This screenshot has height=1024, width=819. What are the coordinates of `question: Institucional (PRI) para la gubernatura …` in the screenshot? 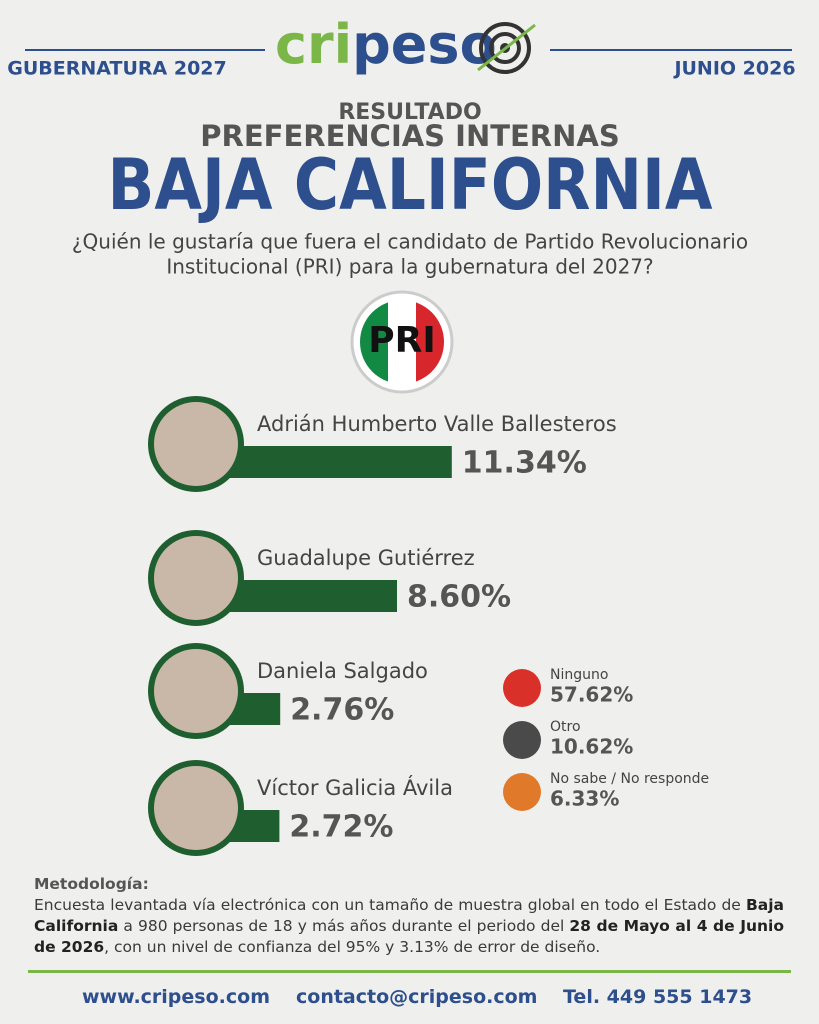 It's located at (409, 267).